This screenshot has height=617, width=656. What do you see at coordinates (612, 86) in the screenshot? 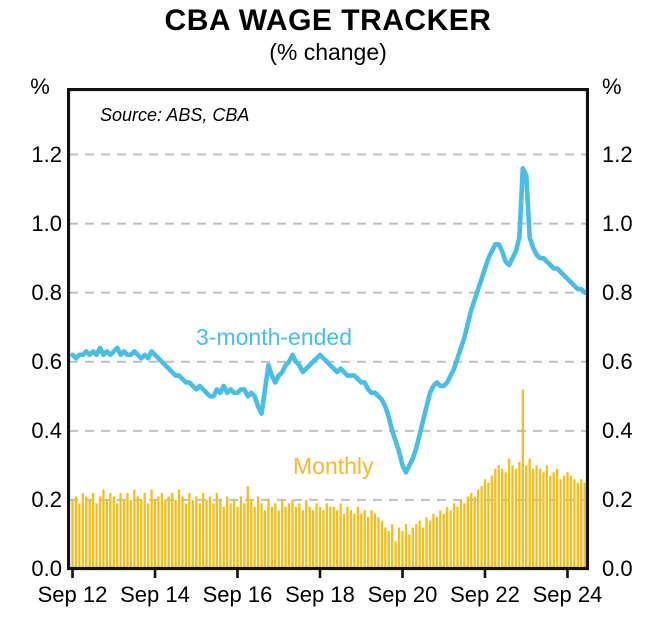
I see `y-axis-unit-right: %` at bounding box center [612, 86].